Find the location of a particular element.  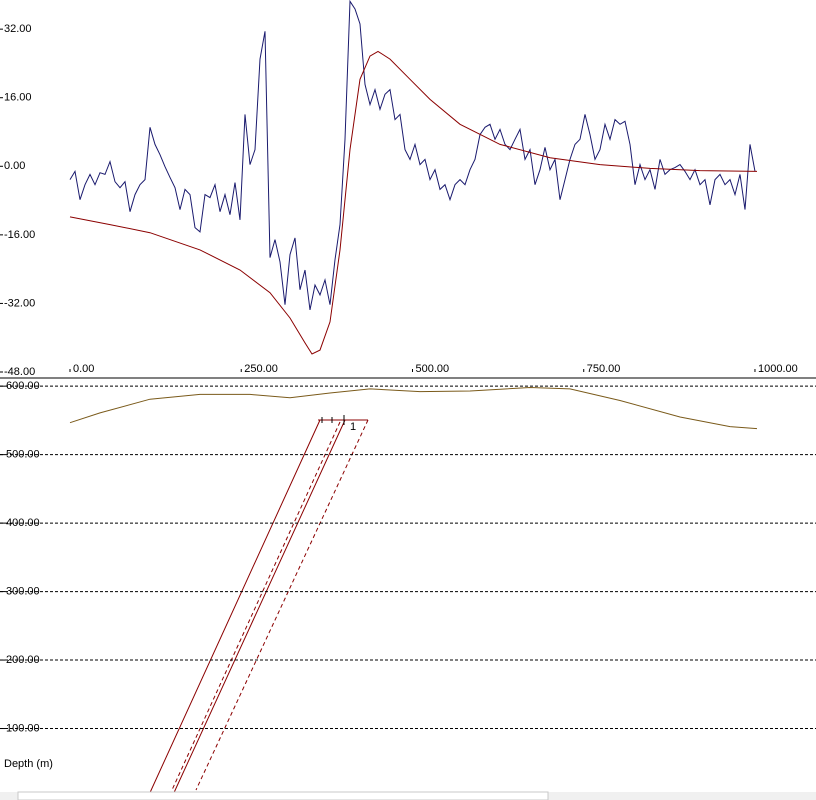

body-edge-dashed is located at coordinates (270, 605).